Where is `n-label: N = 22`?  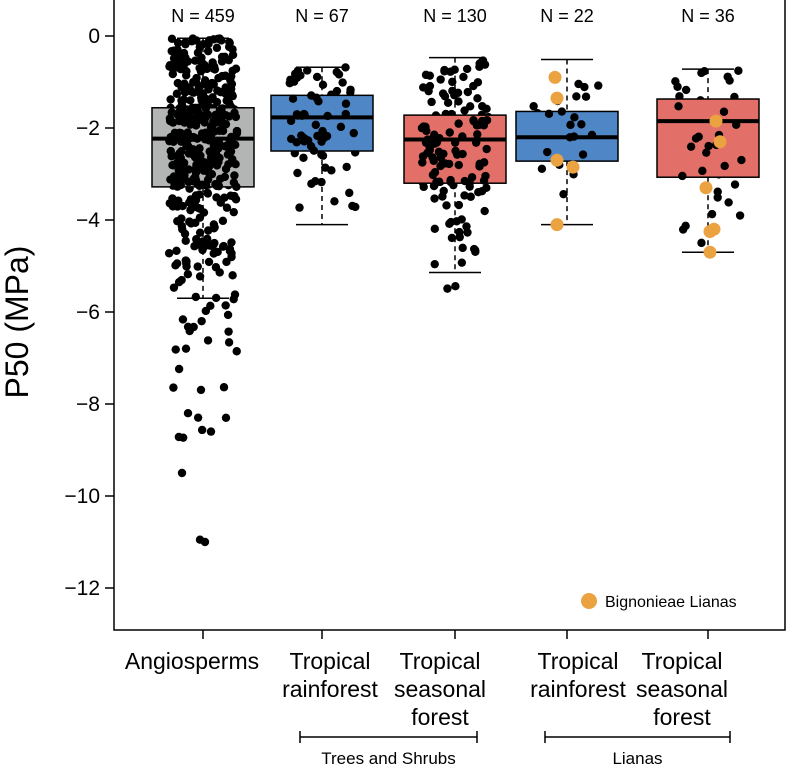 n-label: N = 22 is located at coordinates (567, 16).